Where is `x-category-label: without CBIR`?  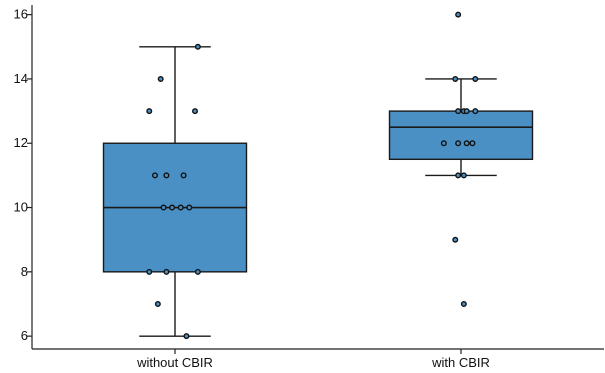 x-category-label: without CBIR is located at coordinates (174, 362).